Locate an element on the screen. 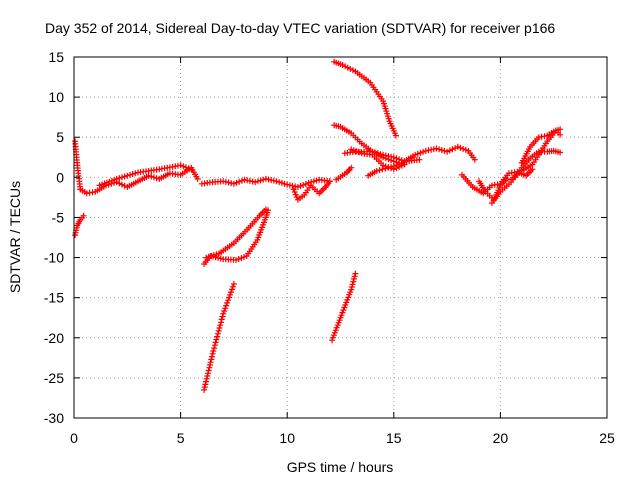 Image resolution: width=640 pixels, height=480 pixels. y-axis-label: SDTVAR / TECUs is located at coordinates (15, 237).